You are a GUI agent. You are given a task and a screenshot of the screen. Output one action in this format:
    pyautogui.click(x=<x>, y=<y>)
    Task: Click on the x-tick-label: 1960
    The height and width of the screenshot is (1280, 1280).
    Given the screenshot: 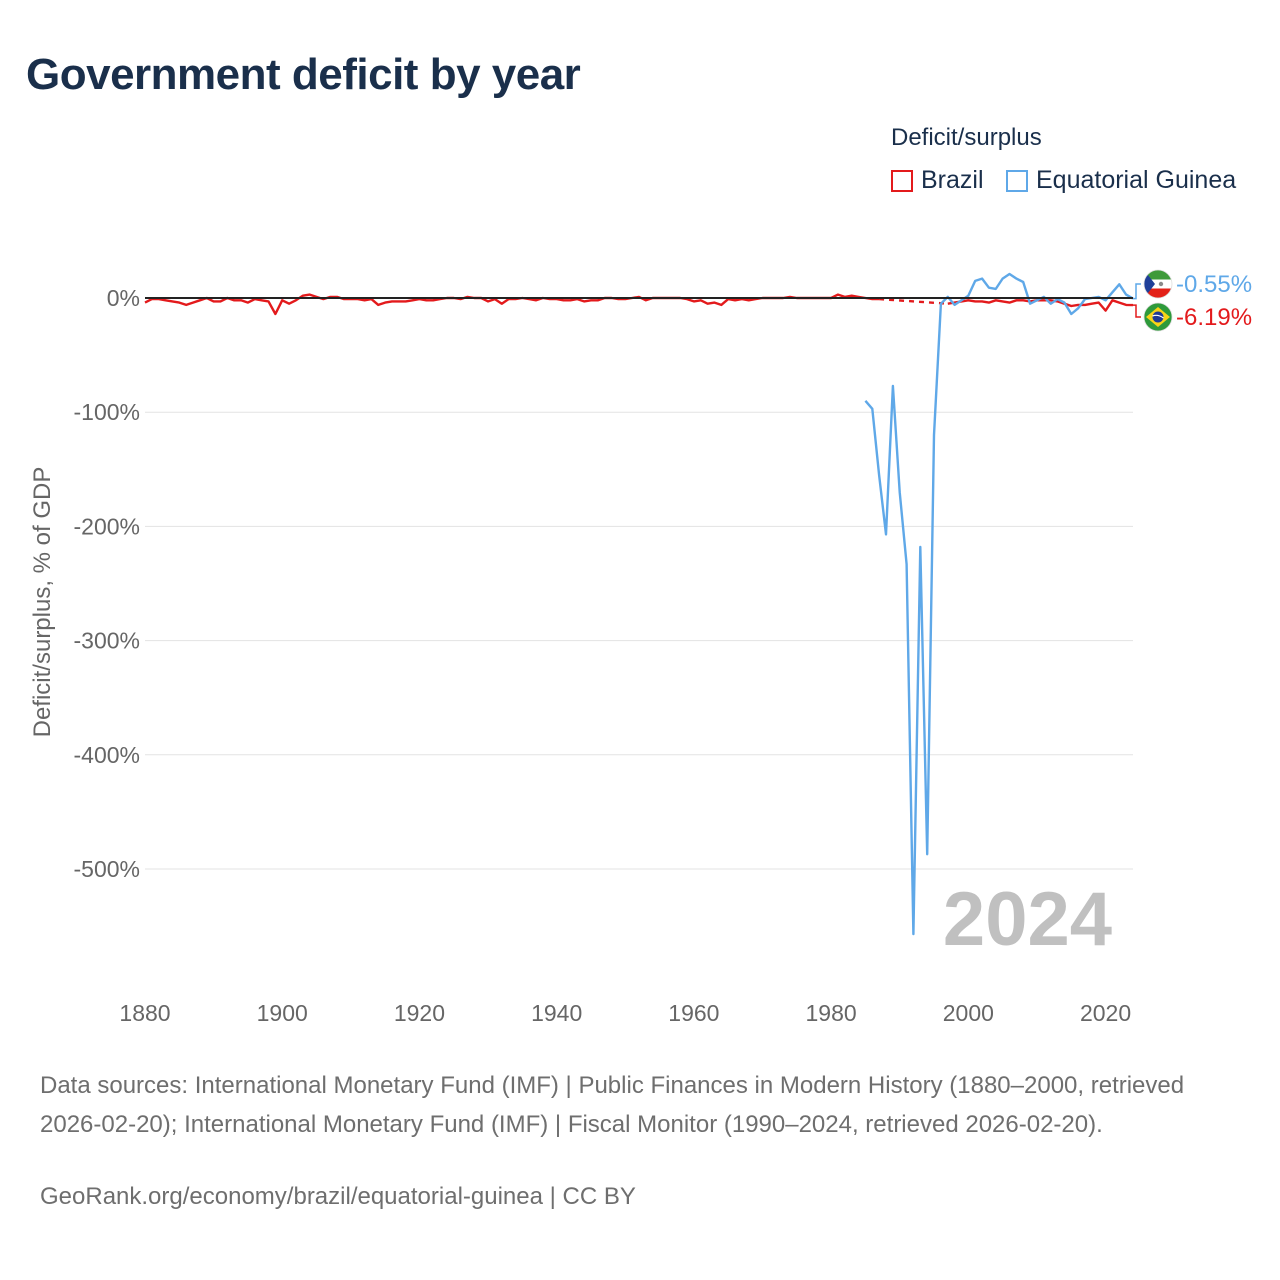 What is the action you would take?
    pyautogui.click(x=693, y=1013)
    